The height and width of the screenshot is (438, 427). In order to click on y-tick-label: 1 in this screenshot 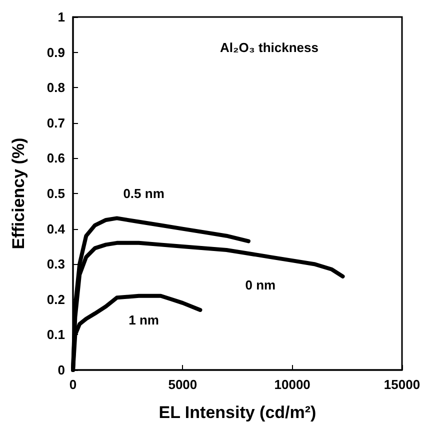, I will do `click(61, 17)`.